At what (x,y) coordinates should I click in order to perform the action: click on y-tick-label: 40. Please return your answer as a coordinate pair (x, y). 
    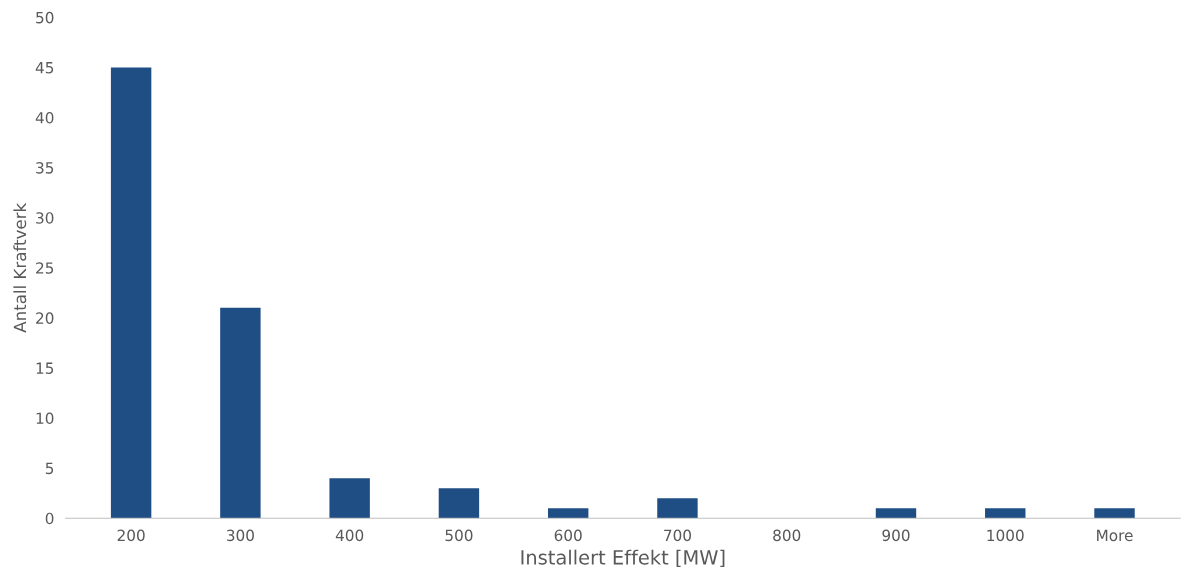
    Looking at the image, I should click on (44, 118).